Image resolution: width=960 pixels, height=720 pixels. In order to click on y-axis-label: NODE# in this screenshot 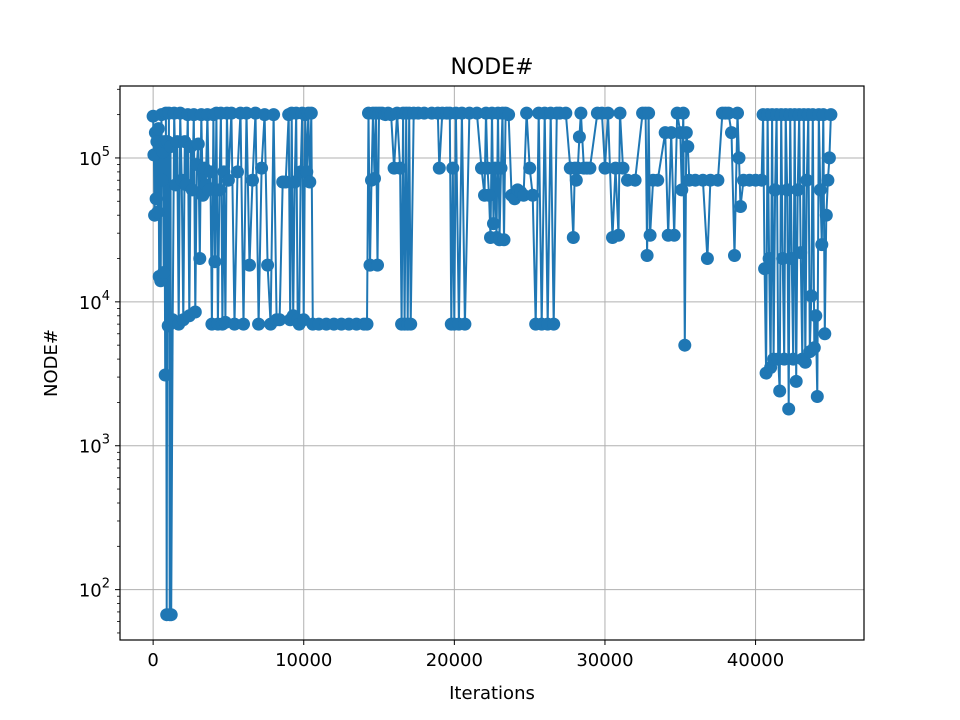, I will do `click(51, 363)`.